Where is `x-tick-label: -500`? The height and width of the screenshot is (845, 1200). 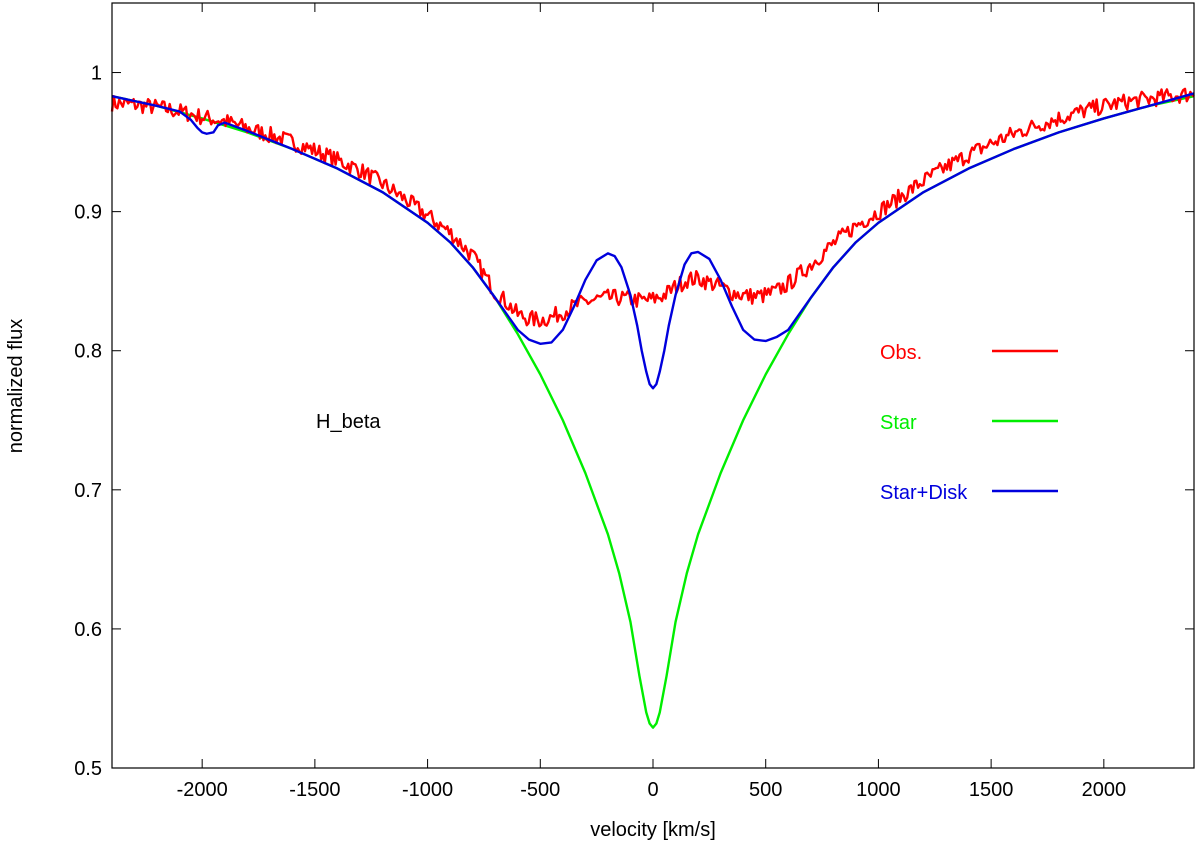 x-tick-label: -500 is located at coordinates (540, 790).